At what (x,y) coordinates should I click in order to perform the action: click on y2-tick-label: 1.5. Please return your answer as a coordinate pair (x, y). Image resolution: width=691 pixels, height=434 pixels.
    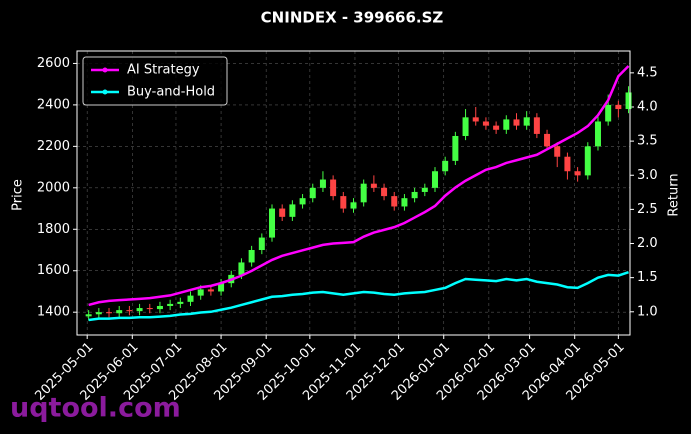
    Looking at the image, I should click on (647, 277).